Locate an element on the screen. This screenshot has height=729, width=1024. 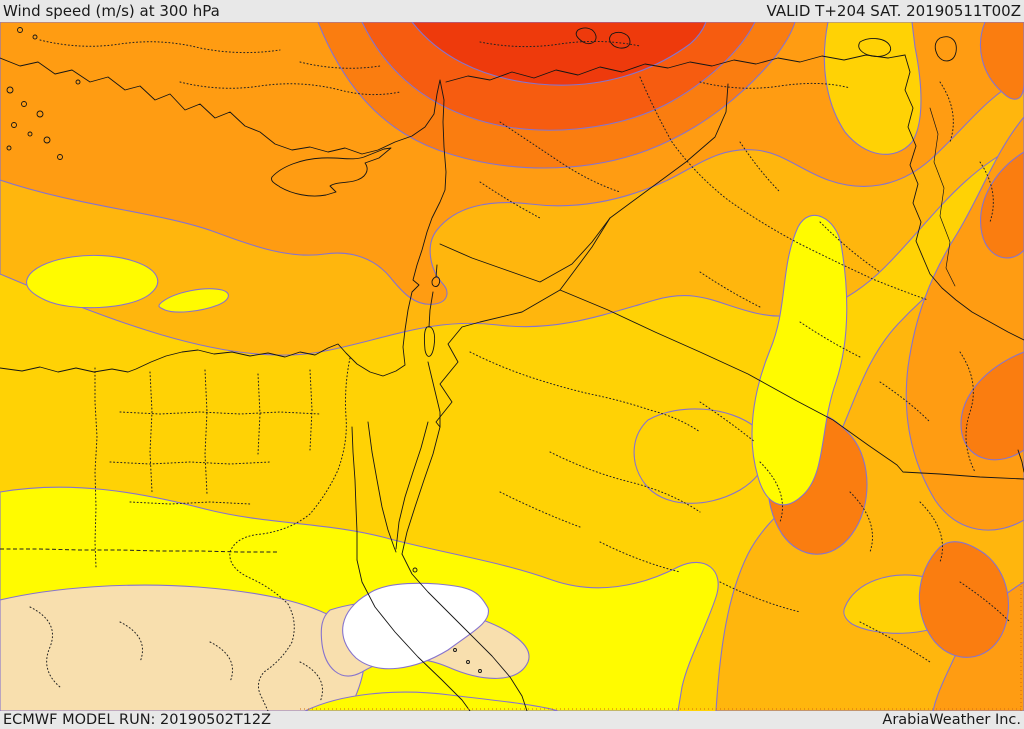
yellow-tongue-iraq is located at coordinates (799, 360).